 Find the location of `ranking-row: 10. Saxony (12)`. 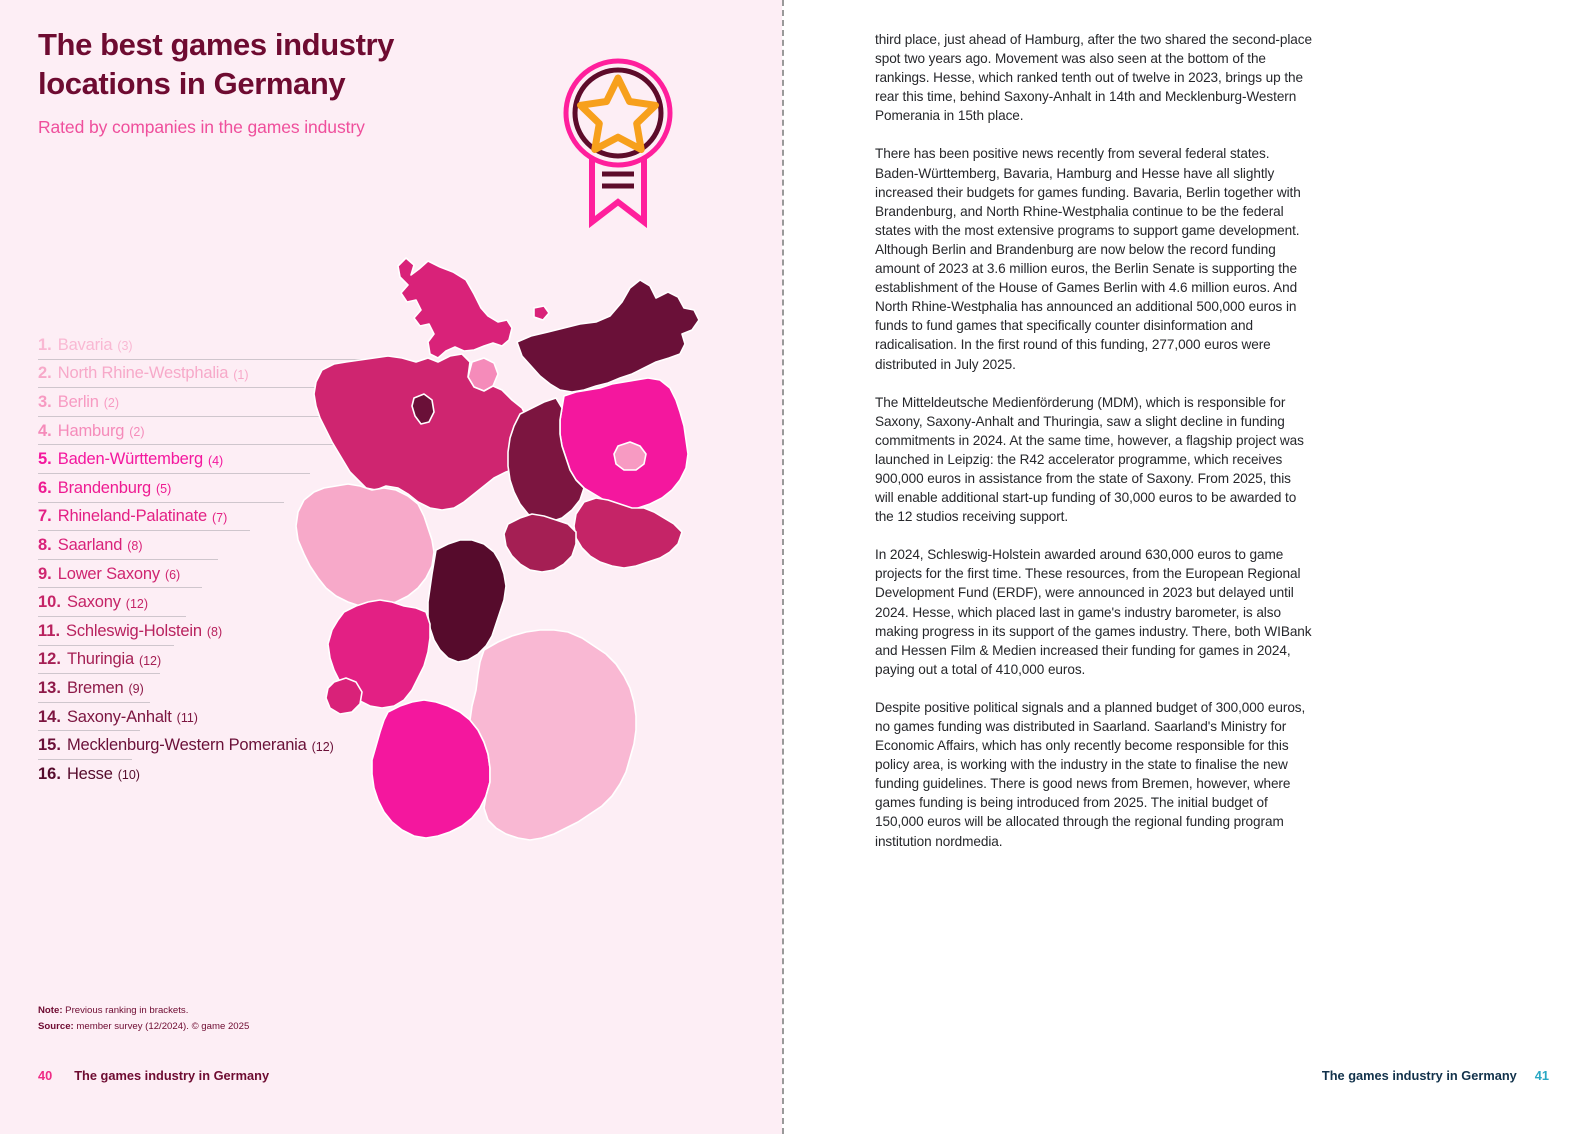

ranking-row: 10. Saxony (12) is located at coordinates (368, 602).